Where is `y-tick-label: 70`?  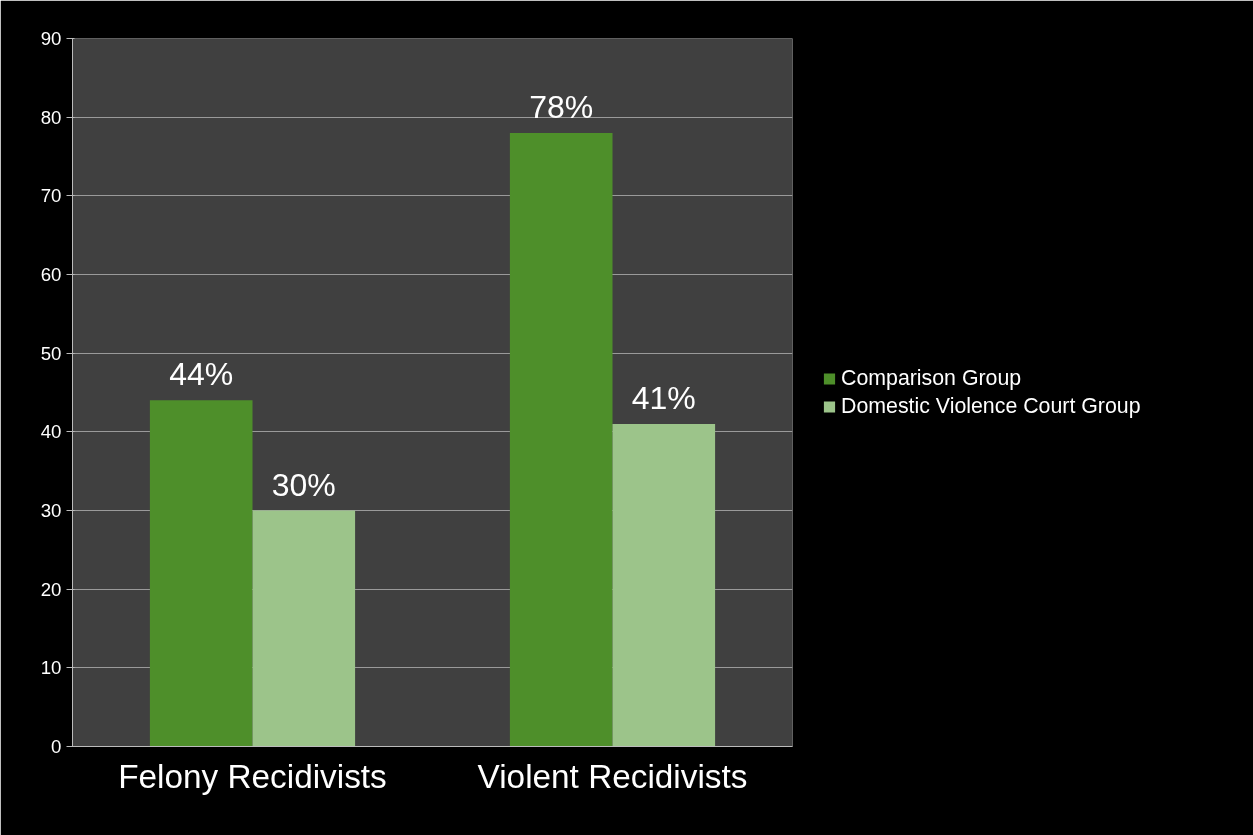
y-tick-label: 70 is located at coordinates (51, 196).